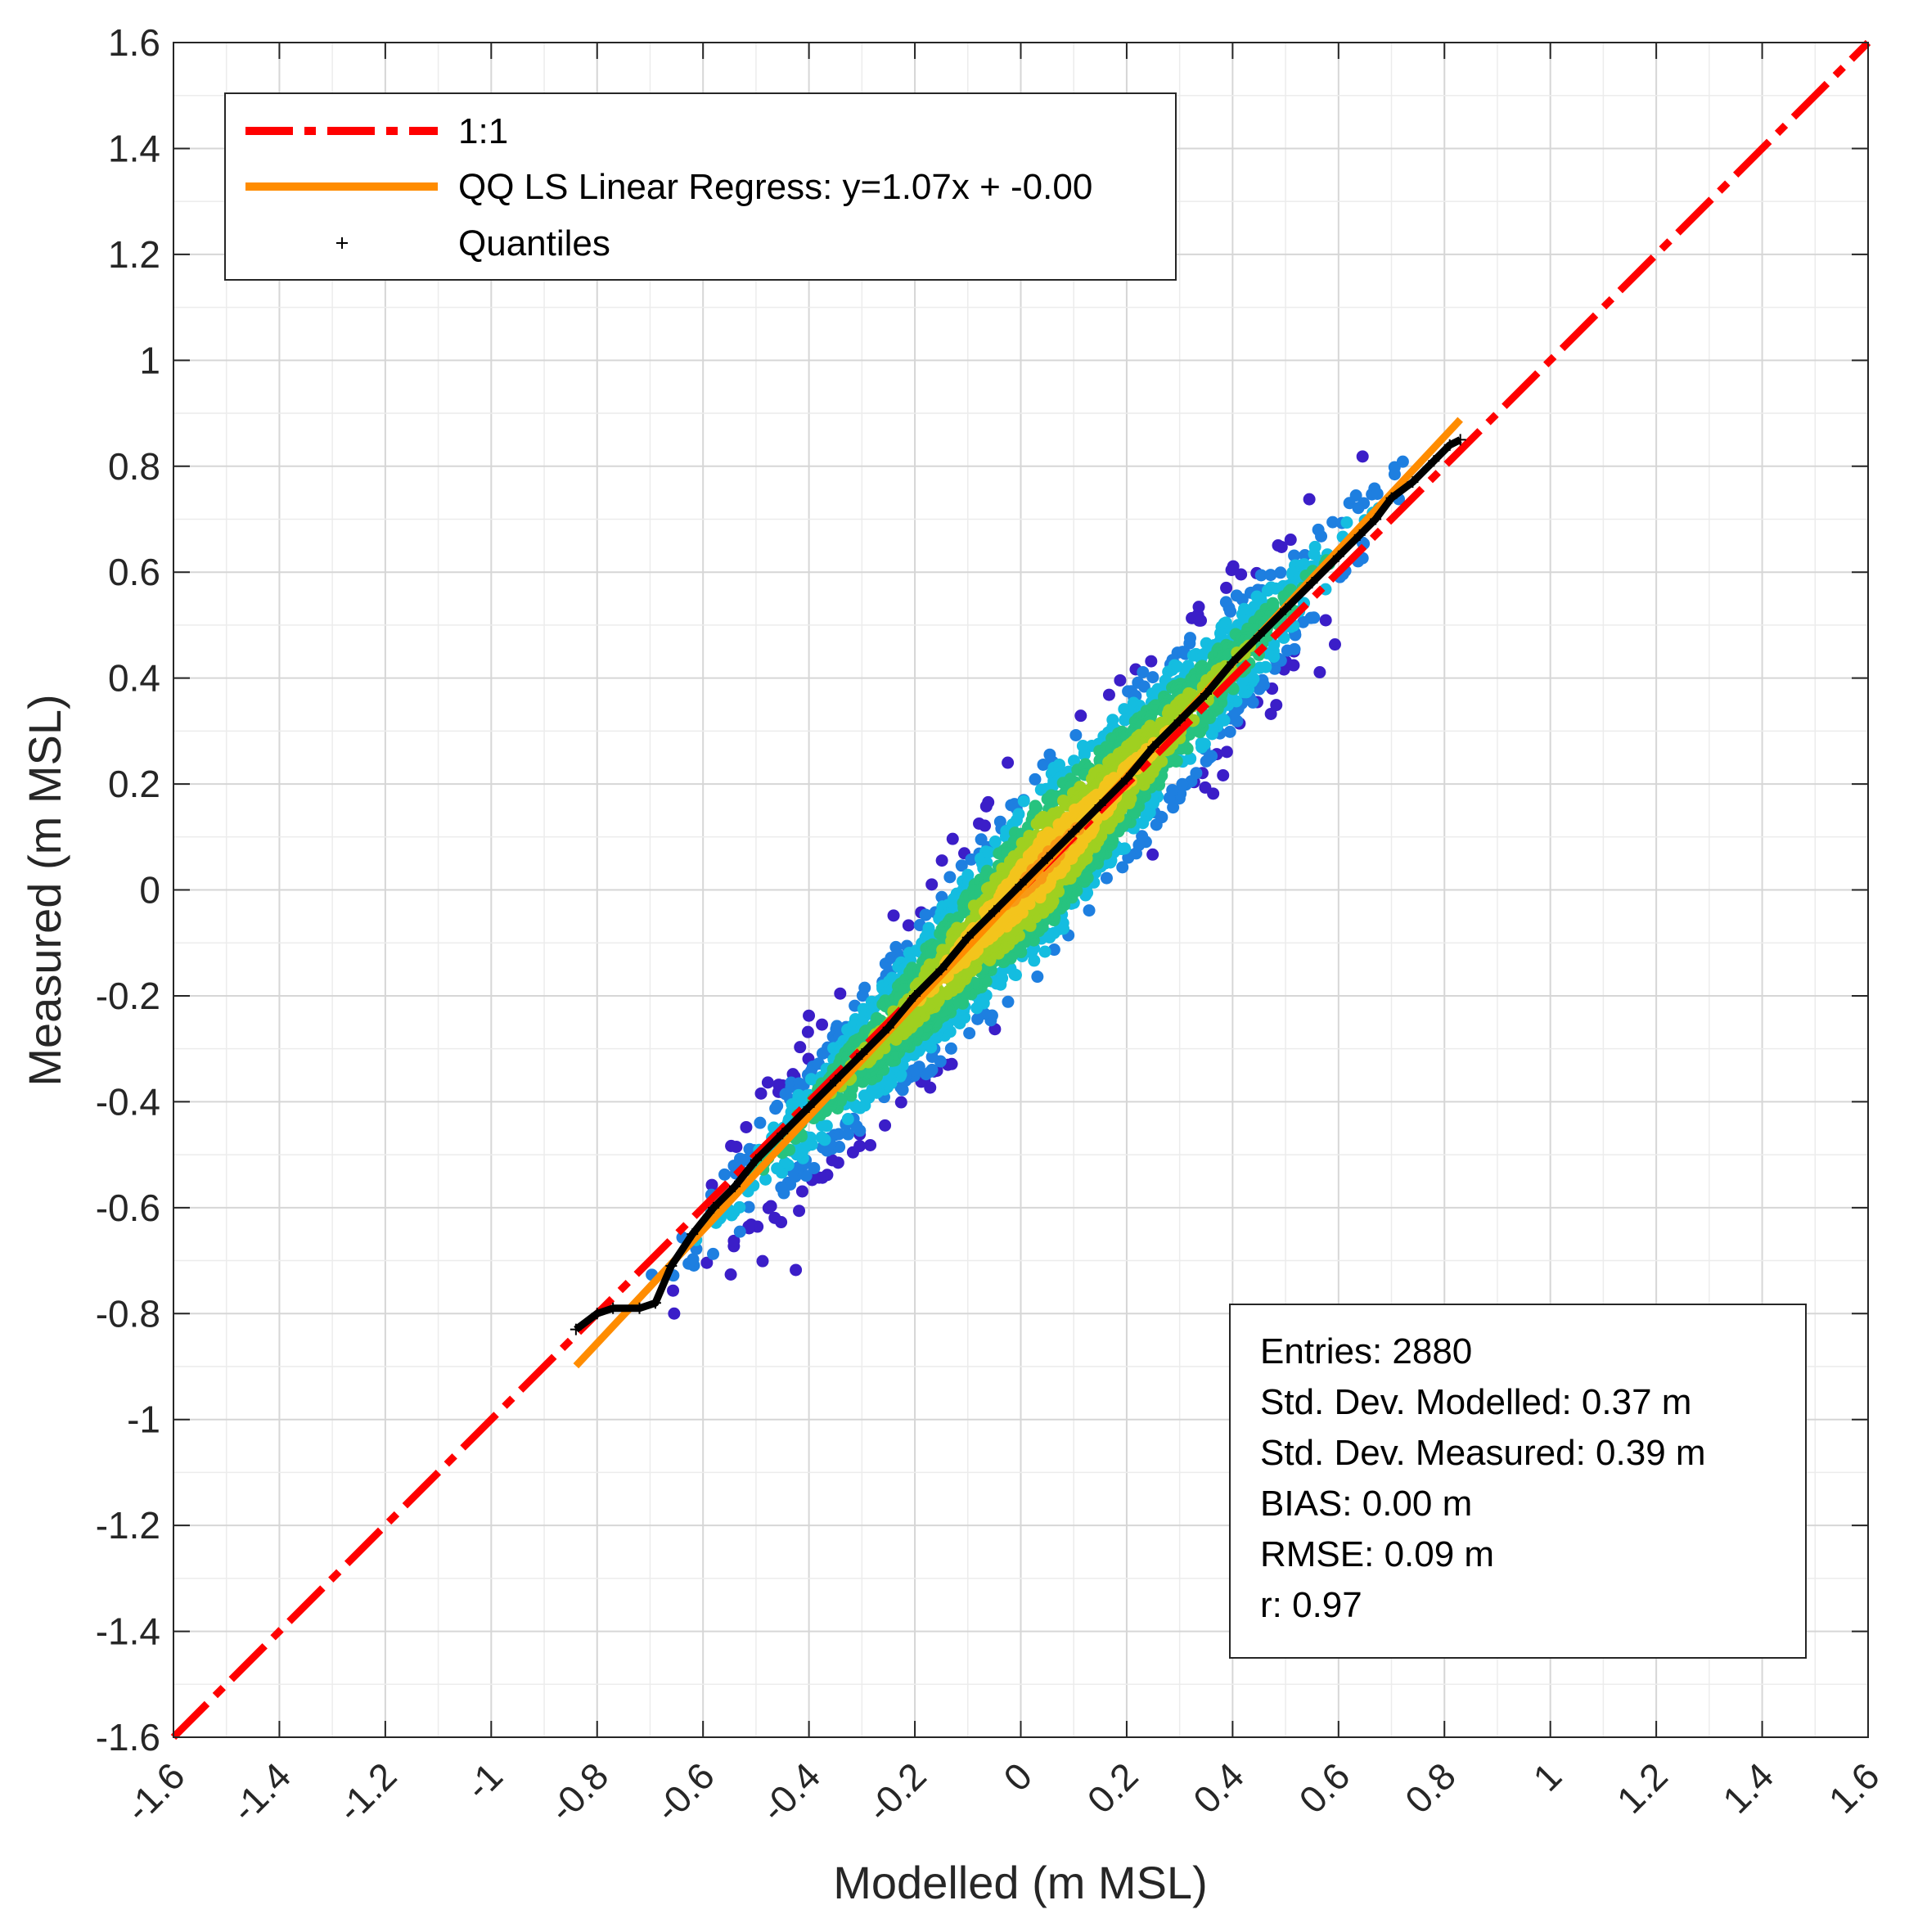  What do you see at coordinates (1475, 1402) in the screenshot?
I see `stat-std-modelled: Std. Dev. Modelled: 0.37 m` at bounding box center [1475, 1402].